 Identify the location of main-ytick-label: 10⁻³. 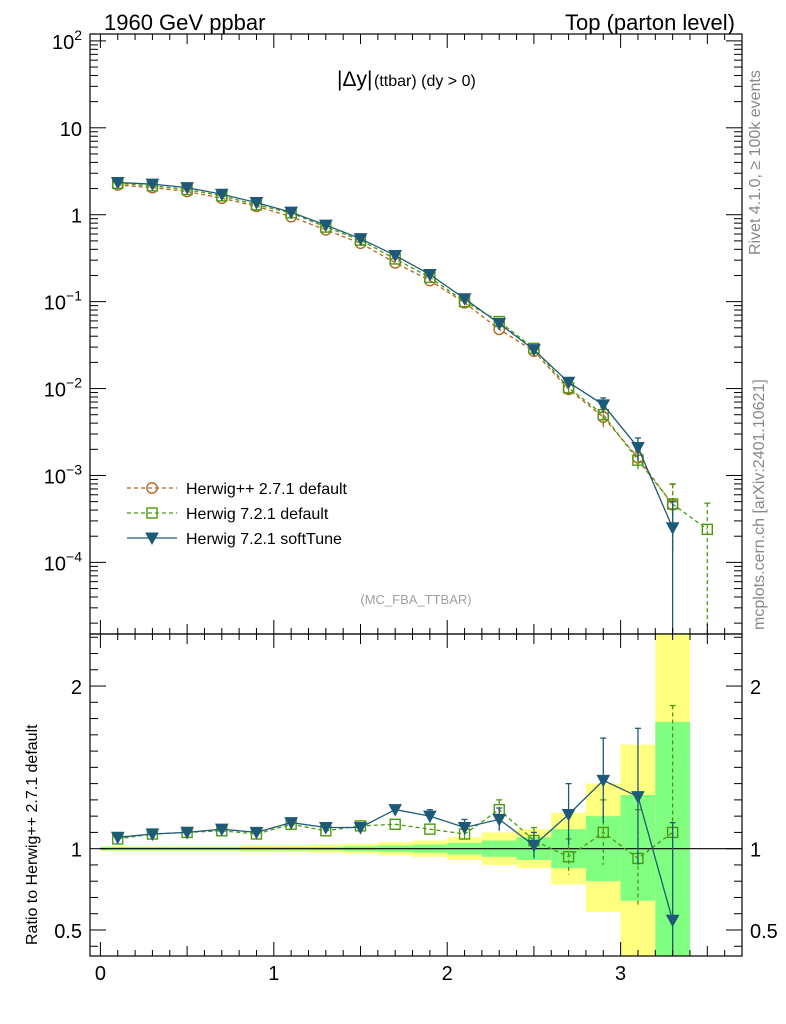
(63, 474).